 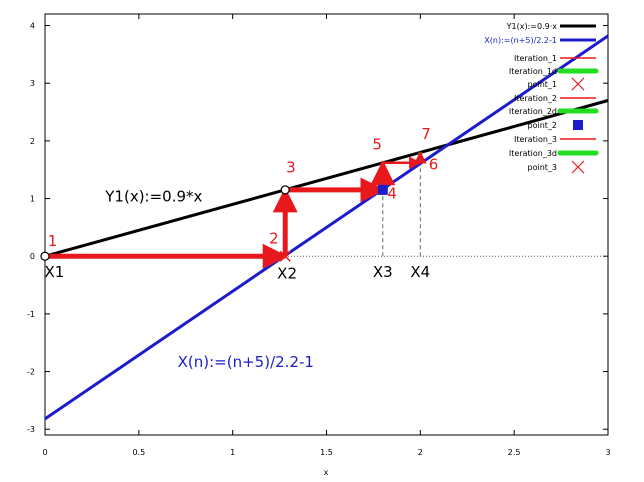 What do you see at coordinates (326, 472) in the screenshot?
I see `x-axis-label: x` at bounding box center [326, 472].